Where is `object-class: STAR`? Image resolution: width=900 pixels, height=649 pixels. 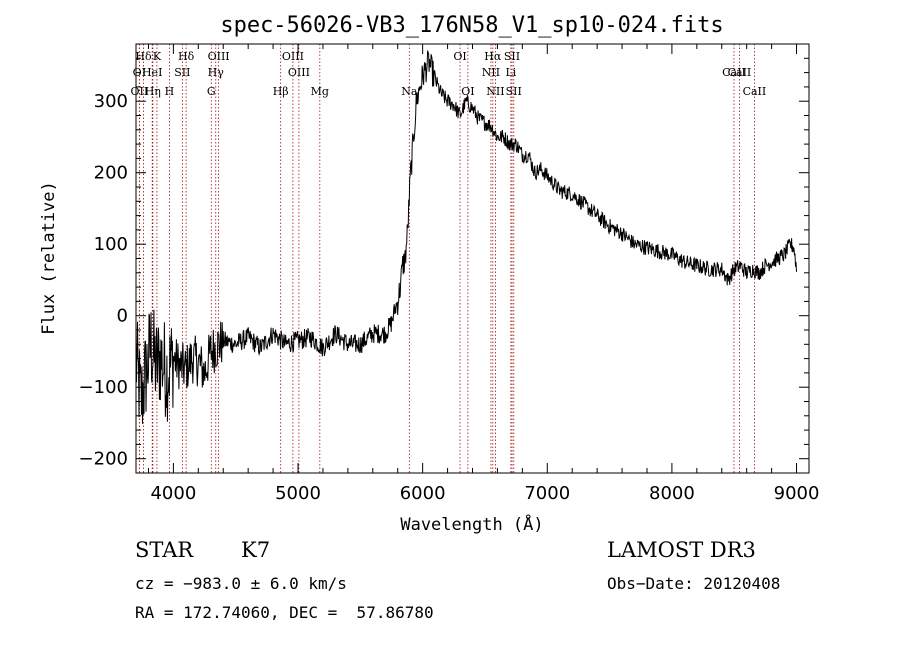
object-class: STAR is located at coordinates (164, 550).